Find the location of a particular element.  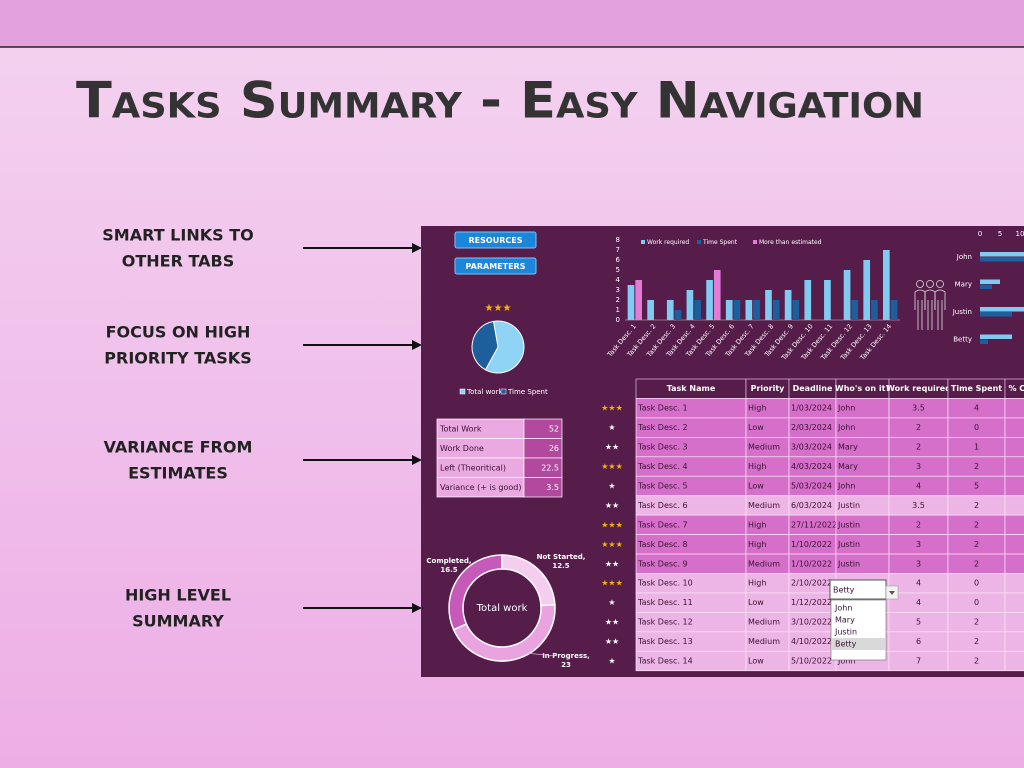

table-text: 6 is located at coordinates (918, 641).